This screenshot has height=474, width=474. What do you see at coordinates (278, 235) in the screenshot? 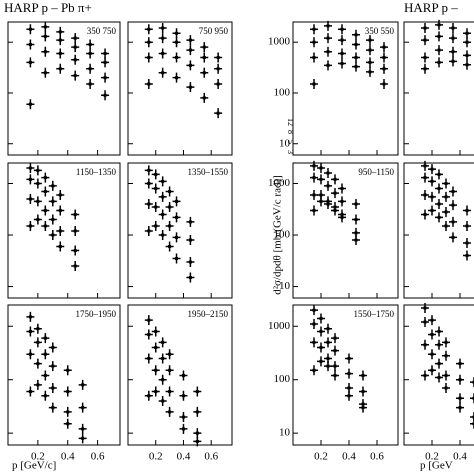
I see `y-axis-label: d²σ/dpdθ [mb/(GeV/c rad)]` at bounding box center [278, 235].